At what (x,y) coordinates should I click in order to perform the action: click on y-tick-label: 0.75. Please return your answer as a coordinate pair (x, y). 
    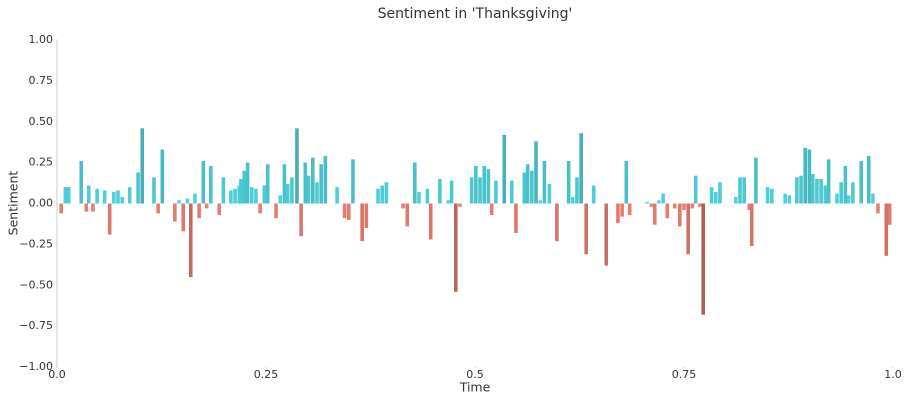
    Looking at the image, I should click on (41, 80).